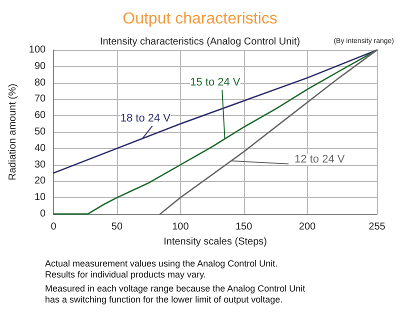  I want to click on y-tick-label: 20, so click(40, 181).